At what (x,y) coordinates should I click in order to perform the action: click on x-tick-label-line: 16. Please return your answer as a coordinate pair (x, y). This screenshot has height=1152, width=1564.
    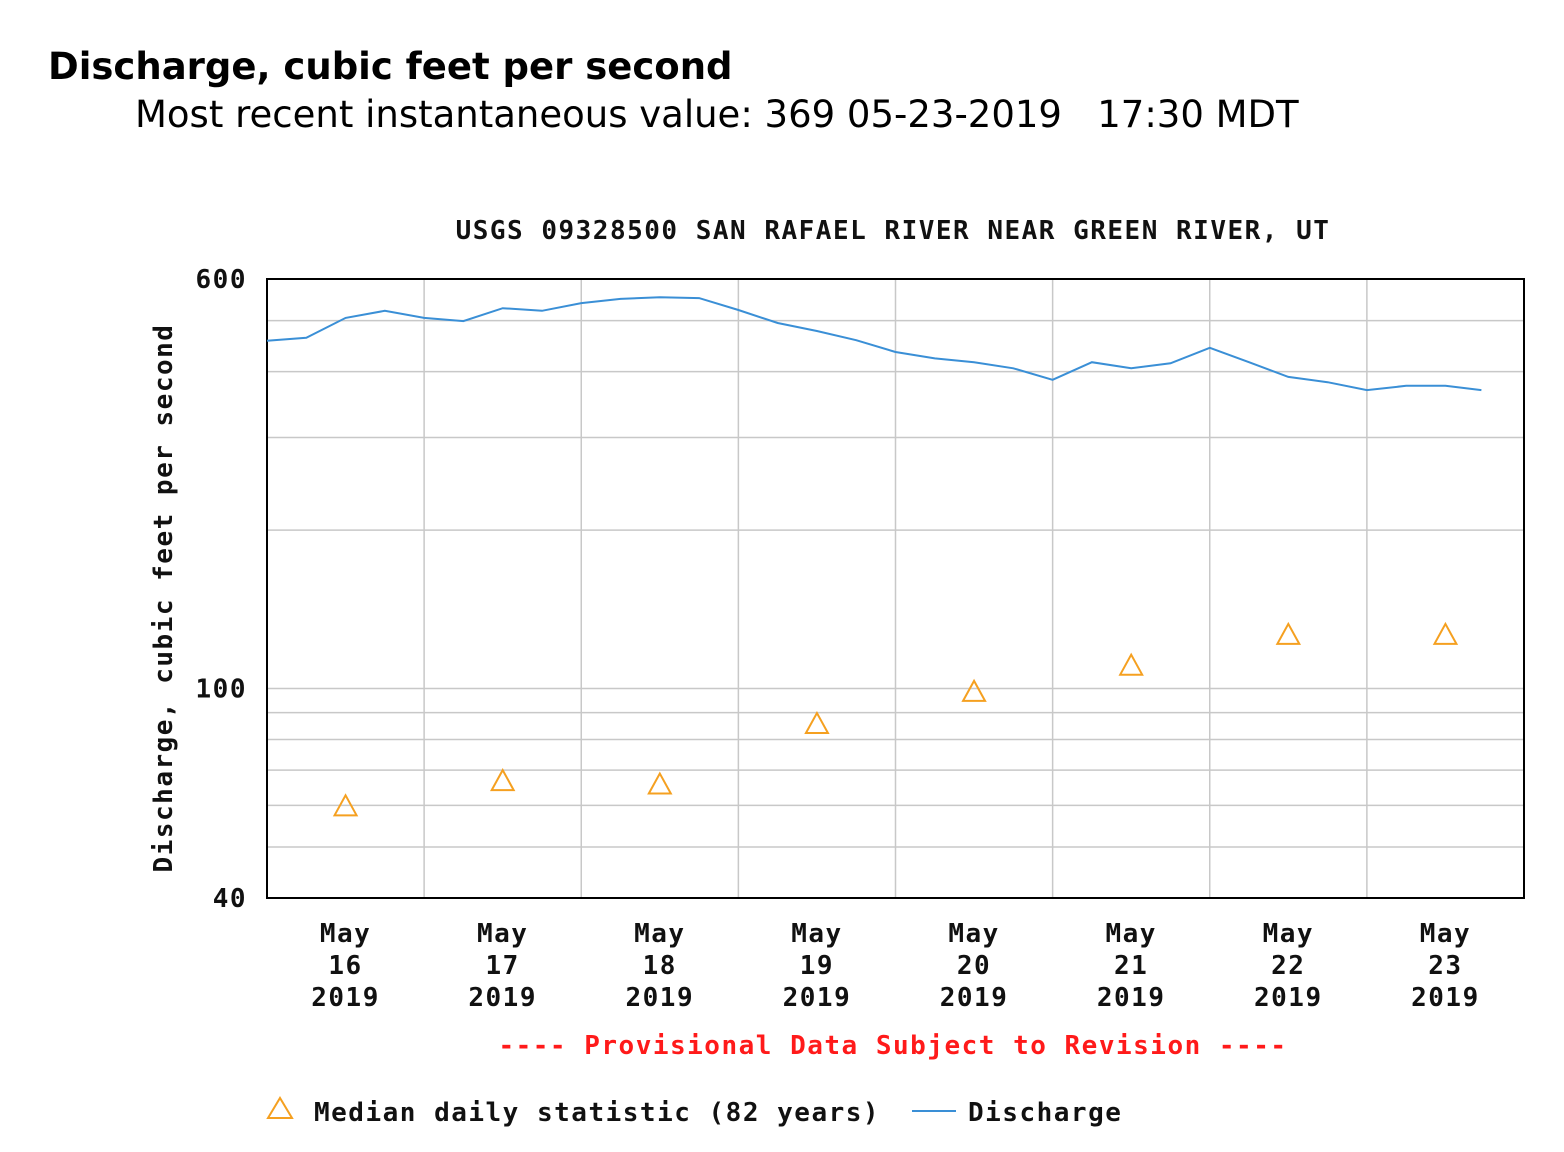
    Looking at the image, I should click on (345, 966).